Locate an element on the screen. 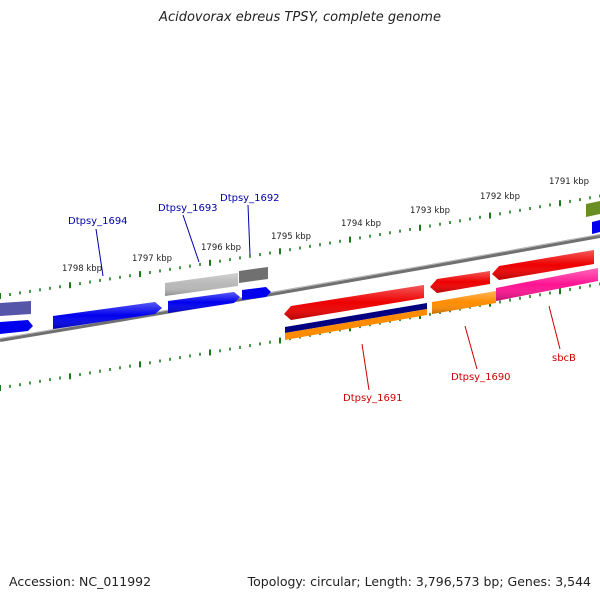  gene-label-dtpsy-1693: Dtpsy_1693 is located at coordinates (188, 208).